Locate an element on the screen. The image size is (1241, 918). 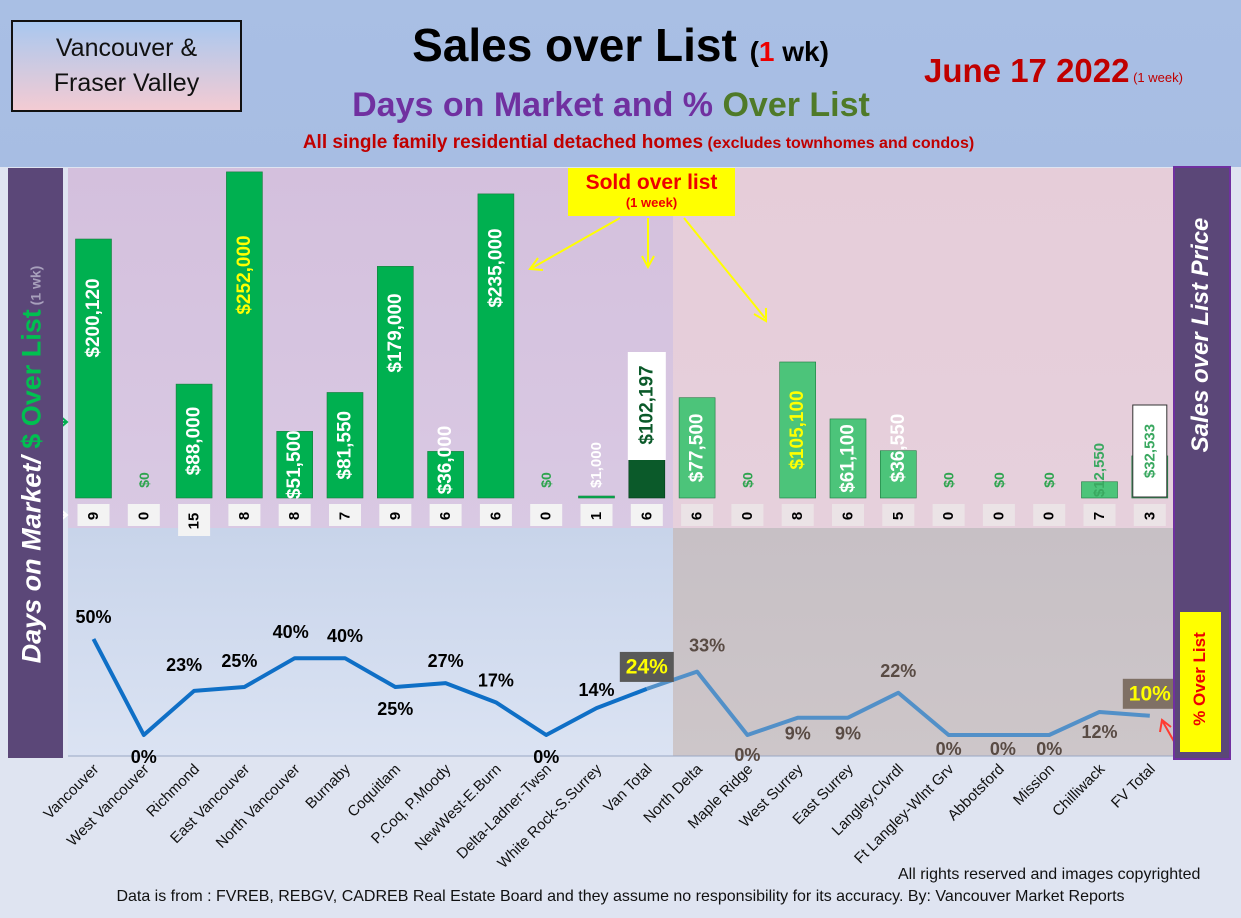
pct-label-18: 0% is located at coordinates (1003, 749).